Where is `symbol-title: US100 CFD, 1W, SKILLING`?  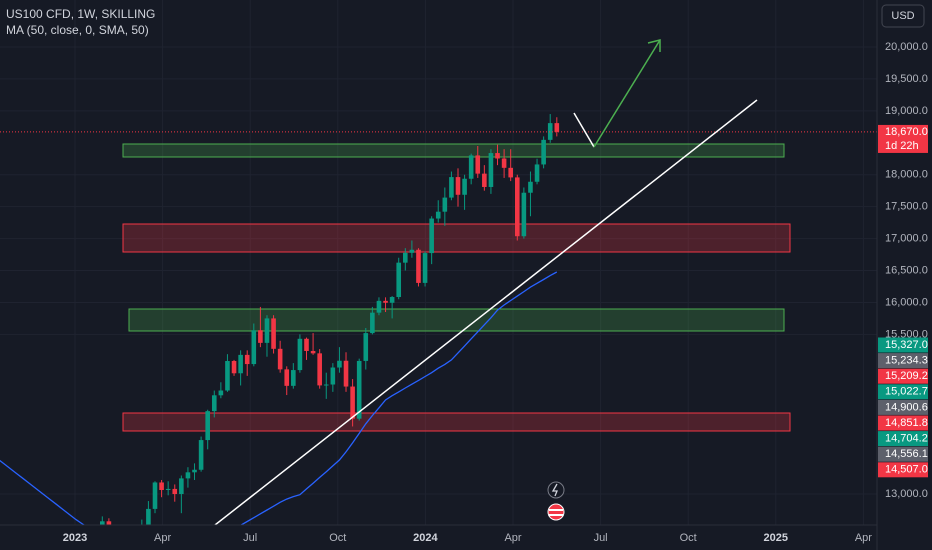
symbol-title: US100 CFD, 1W, SKILLING is located at coordinates (80, 14).